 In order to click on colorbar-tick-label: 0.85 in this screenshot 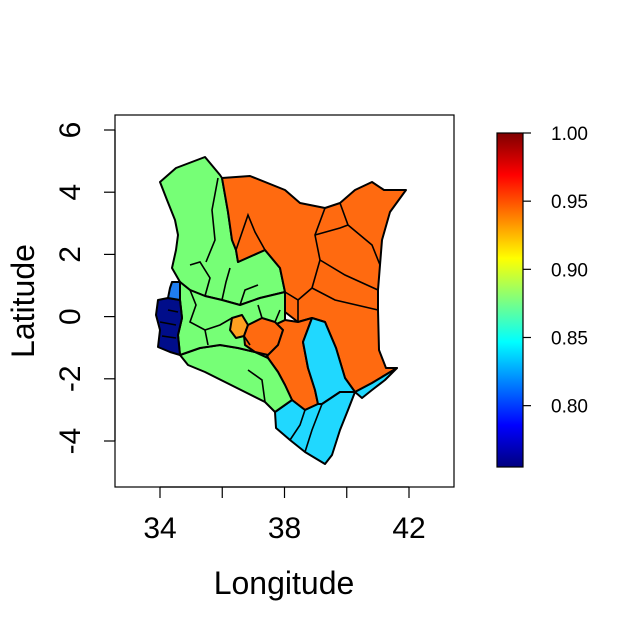, I will do `click(569, 338)`.